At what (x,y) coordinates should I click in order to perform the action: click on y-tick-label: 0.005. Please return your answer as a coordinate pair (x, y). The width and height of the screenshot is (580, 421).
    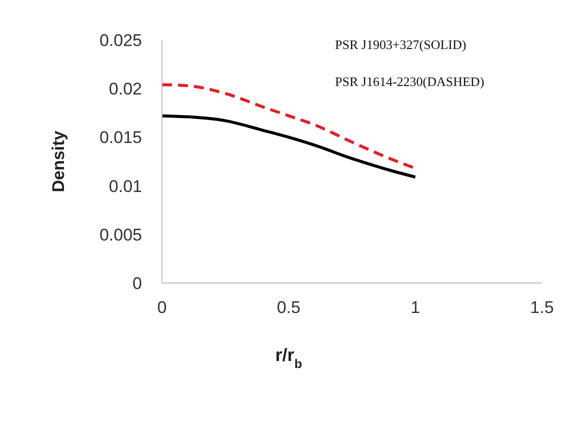
    Looking at the image, I should click on (120, 234).